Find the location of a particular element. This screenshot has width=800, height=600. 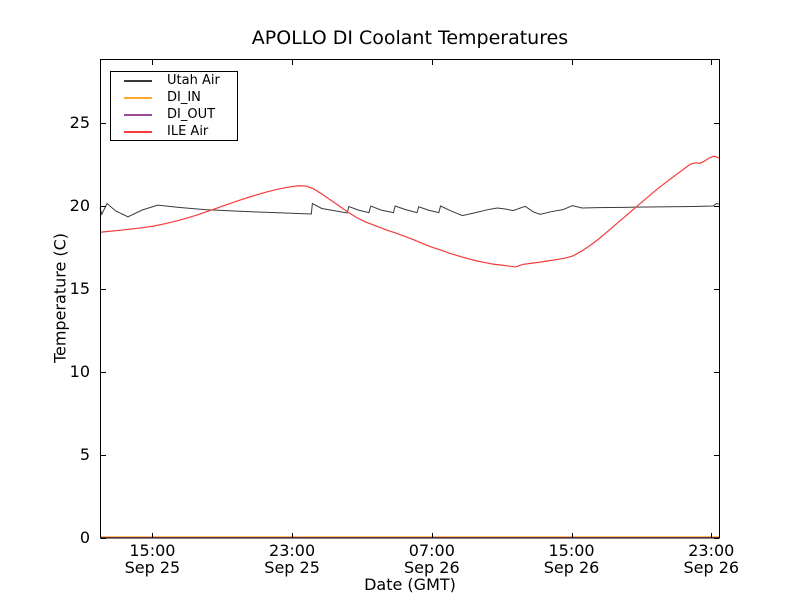

chart-title: APOLLO DI Coolant Temperatures is located at coordinates (410, 38).